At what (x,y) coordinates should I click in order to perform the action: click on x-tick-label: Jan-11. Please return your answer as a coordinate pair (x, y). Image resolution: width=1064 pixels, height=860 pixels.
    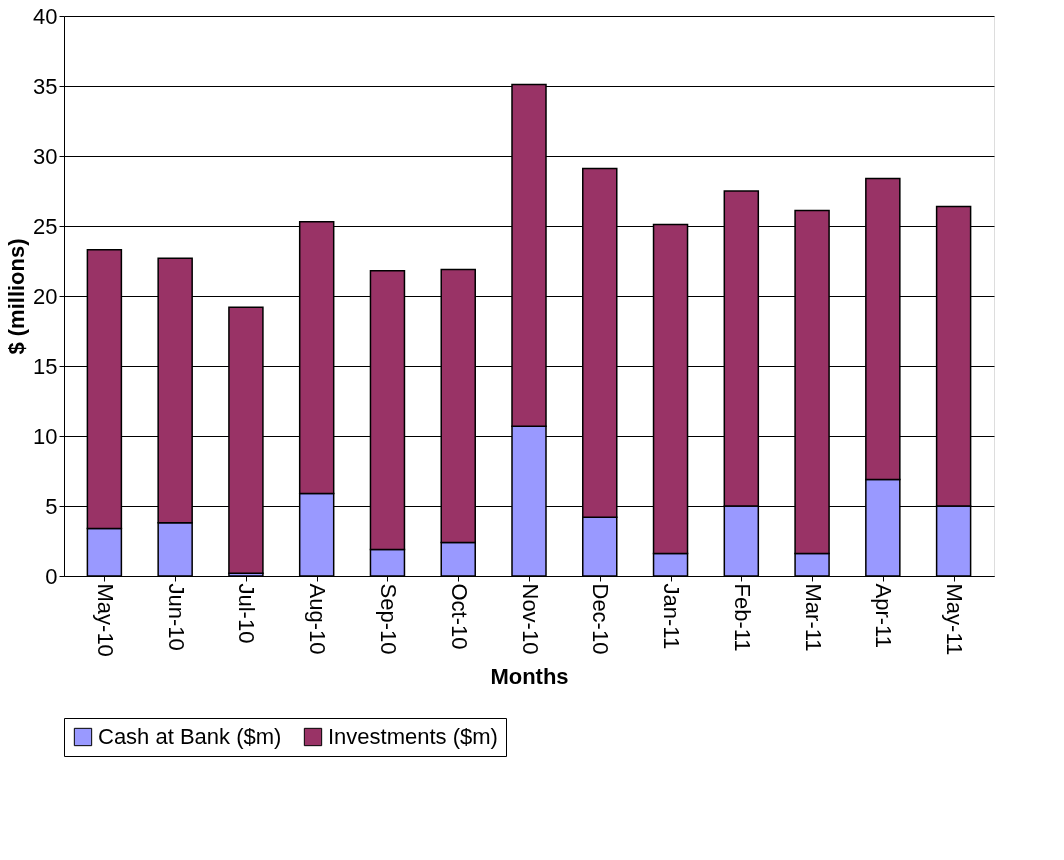
    Looking at the image, I should click on (672, 616).